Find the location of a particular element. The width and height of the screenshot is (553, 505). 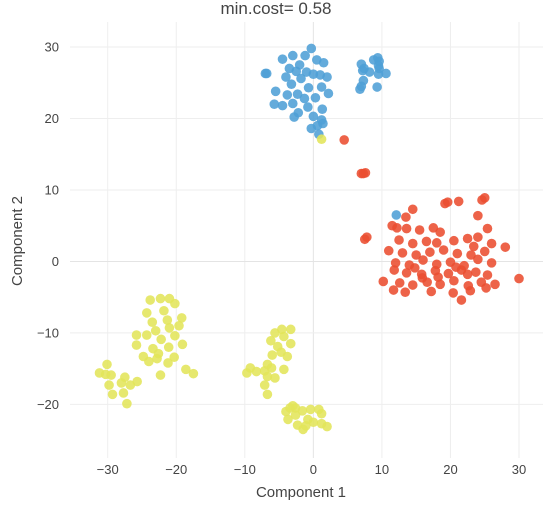

x-tick-label: 20 is located at coordinates (450, 469).